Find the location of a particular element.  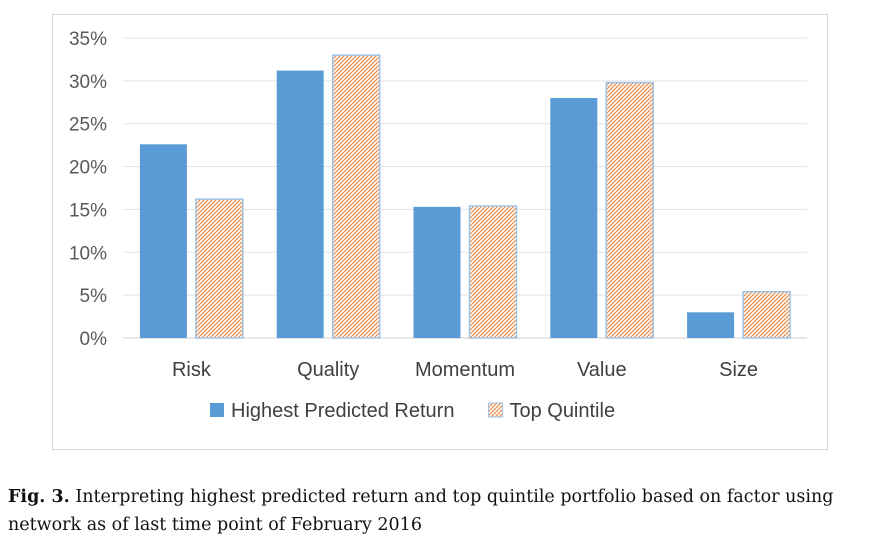

y-tick-label: 10% is located at coordinates (88, 253).